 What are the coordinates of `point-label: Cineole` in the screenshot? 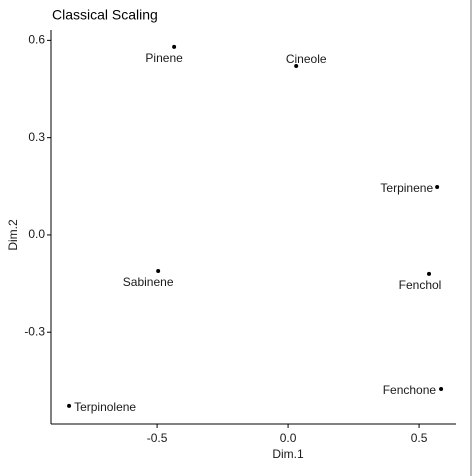 It's located at (306, 59).